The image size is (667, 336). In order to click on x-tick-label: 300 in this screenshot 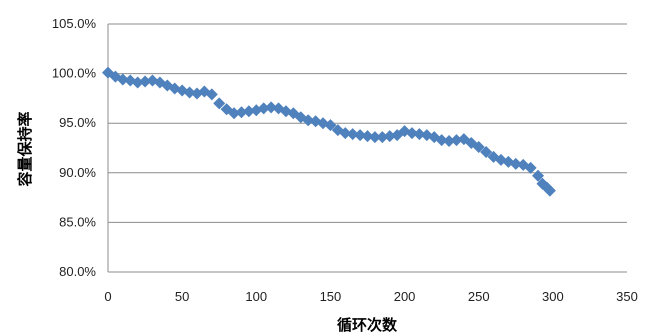, I will do `click(553, 296)`.